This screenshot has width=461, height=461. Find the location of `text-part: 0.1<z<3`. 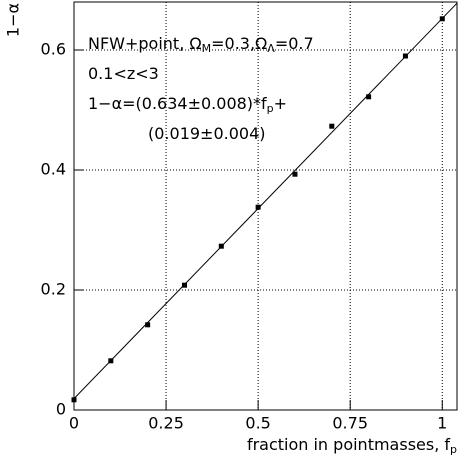

text-part: 0.1<z<3 is located at coordinates (123, 73).